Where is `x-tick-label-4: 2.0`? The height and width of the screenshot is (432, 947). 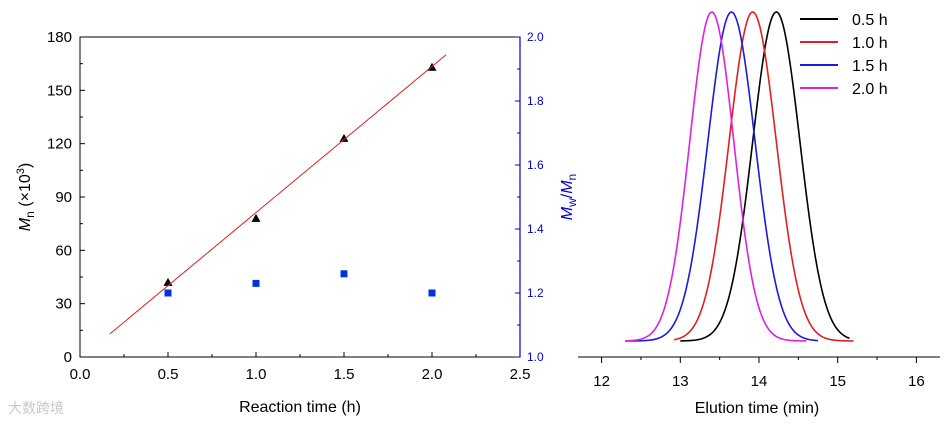 x-tick-label-4: 2.0 is located at coordinates (432, 374).